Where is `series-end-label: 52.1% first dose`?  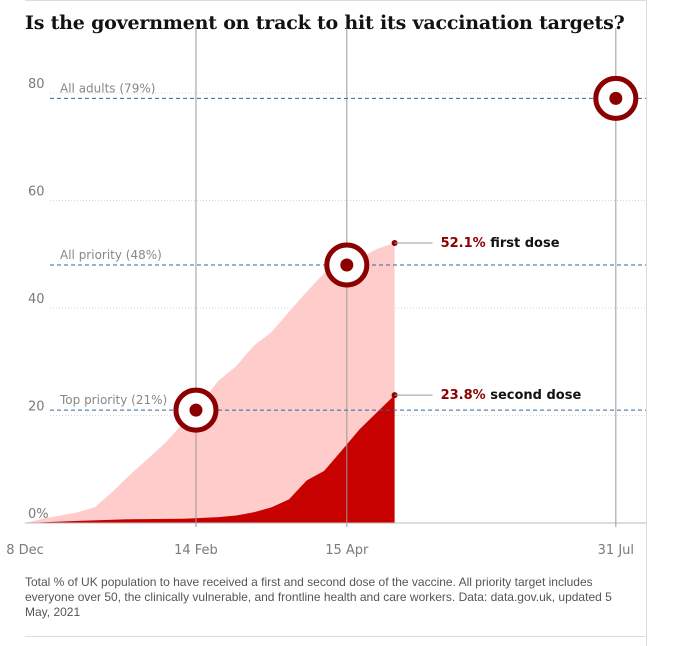 series-end-label: 52.1% first dose is located at coordinates (500, 243).